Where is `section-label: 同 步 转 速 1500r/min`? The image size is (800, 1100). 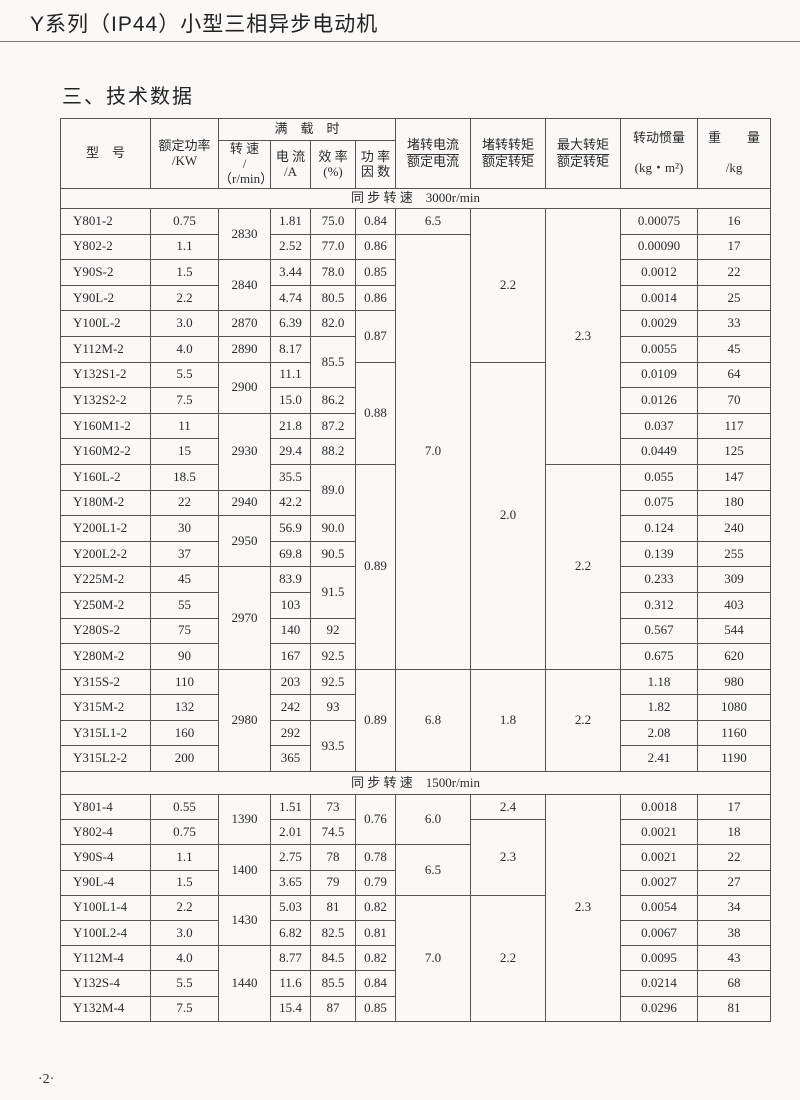
section-label: 同 步 转 速 1500r/min is located at coordinates (415, 783).